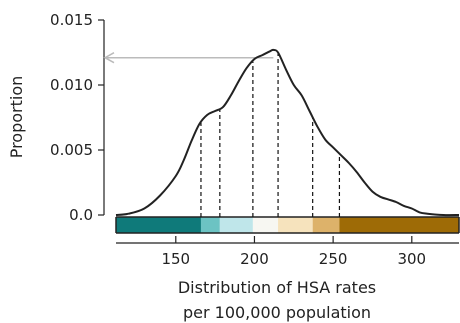  I want to click on mean-arrow-head, so click(109, 58).